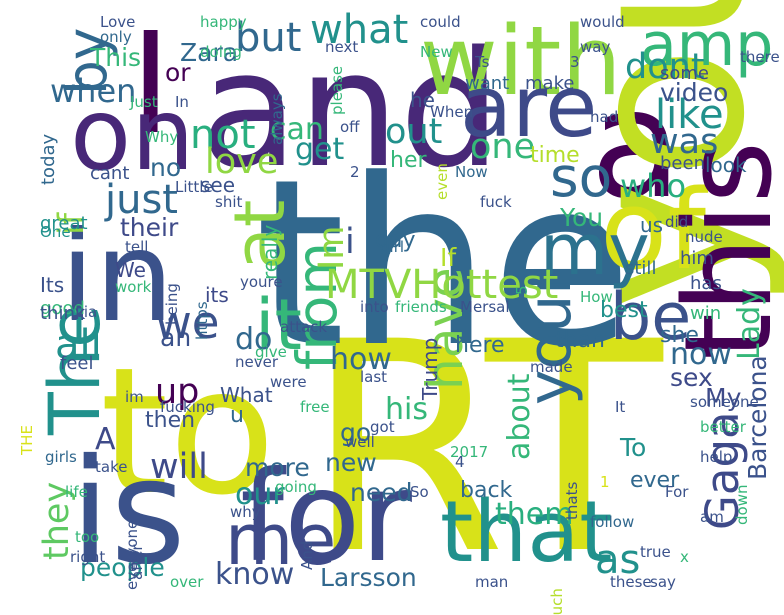 This screenshot has width=784, height=615. I want to click on cloud-word: So, so click(419, 492).